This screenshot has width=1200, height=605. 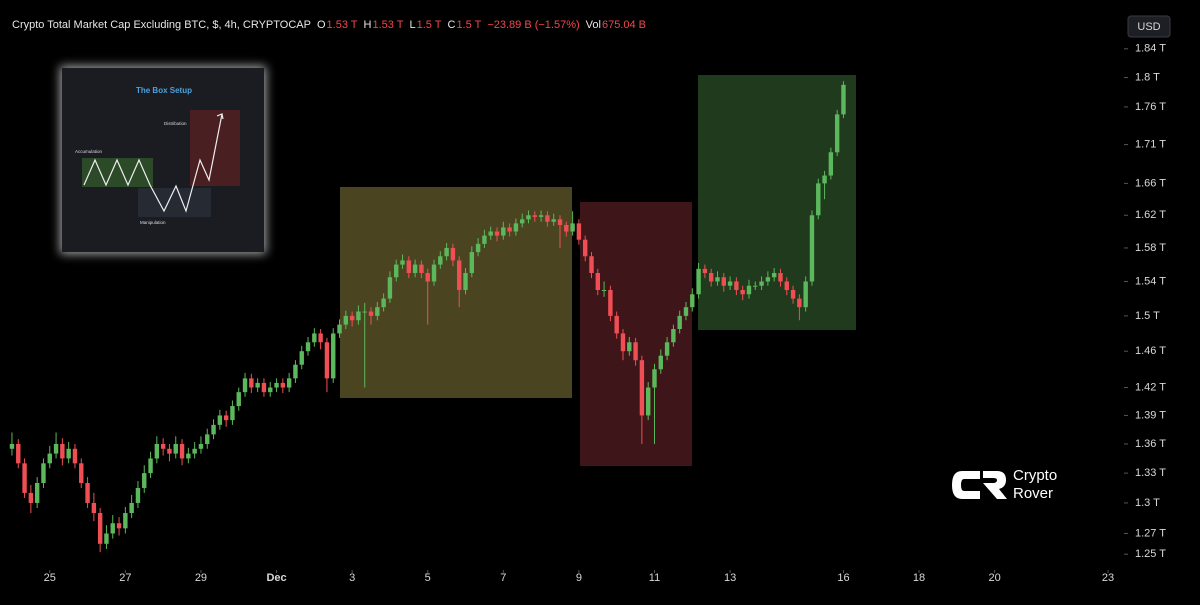 I want to click on legend-key: C, so click(x=451, y=25).